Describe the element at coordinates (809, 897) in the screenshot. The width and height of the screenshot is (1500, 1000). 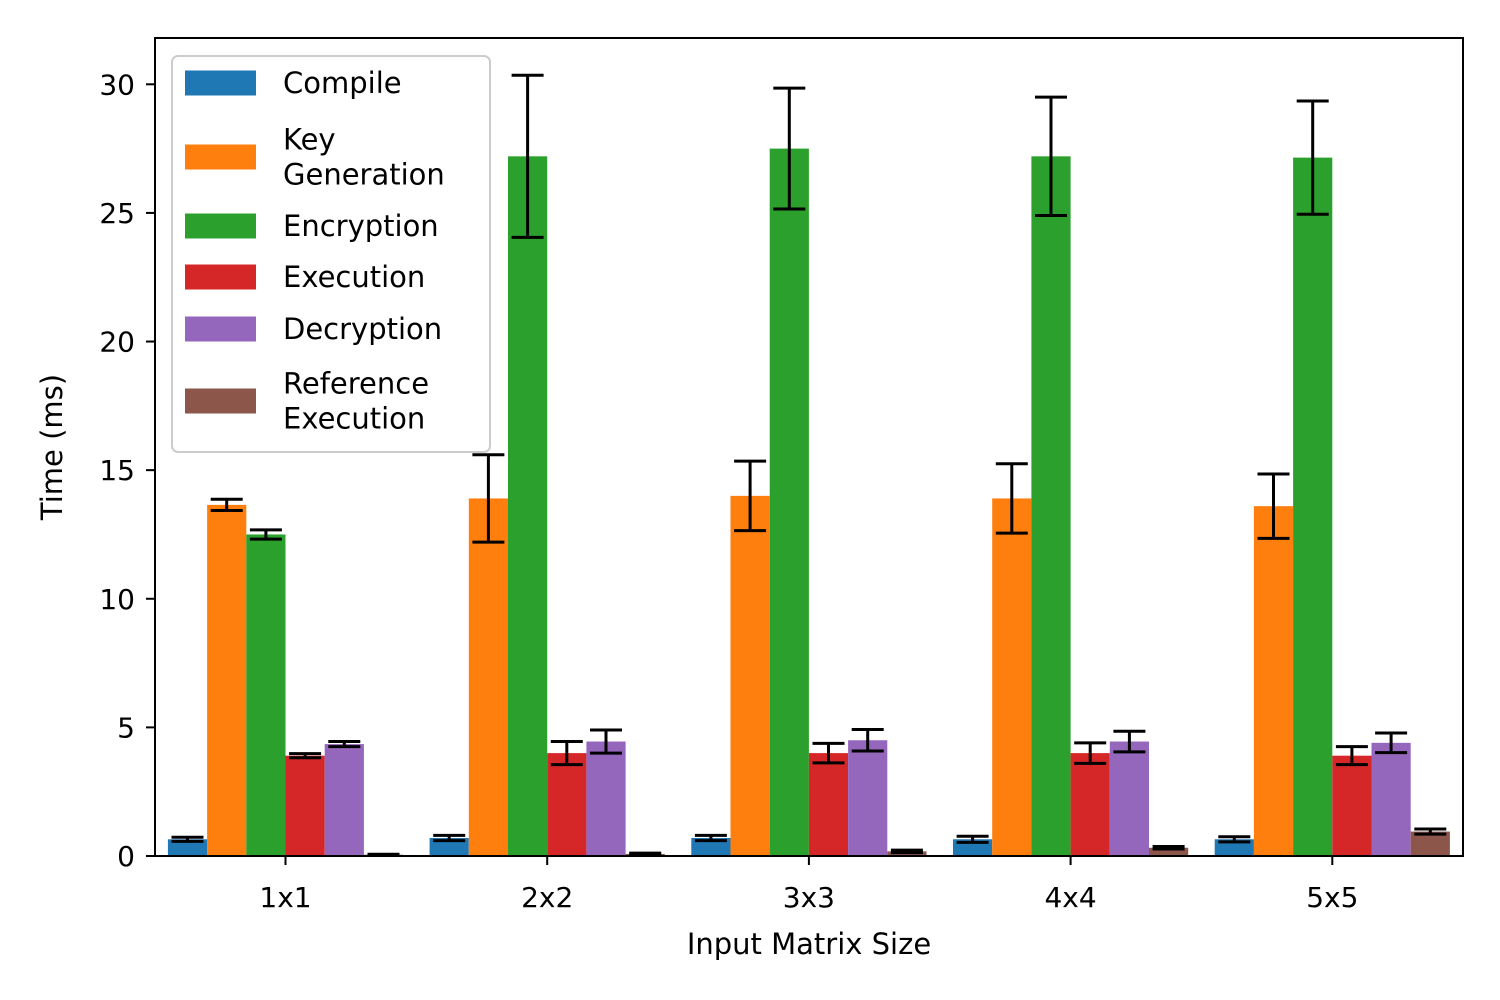
I see `x-tick-label-3x3: 3x3` at that location.